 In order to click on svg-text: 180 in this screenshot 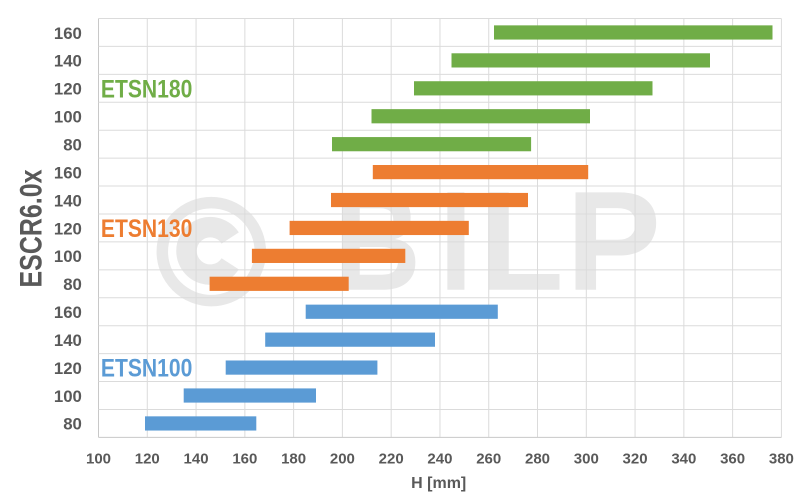, I will do `click(293, 459)`.